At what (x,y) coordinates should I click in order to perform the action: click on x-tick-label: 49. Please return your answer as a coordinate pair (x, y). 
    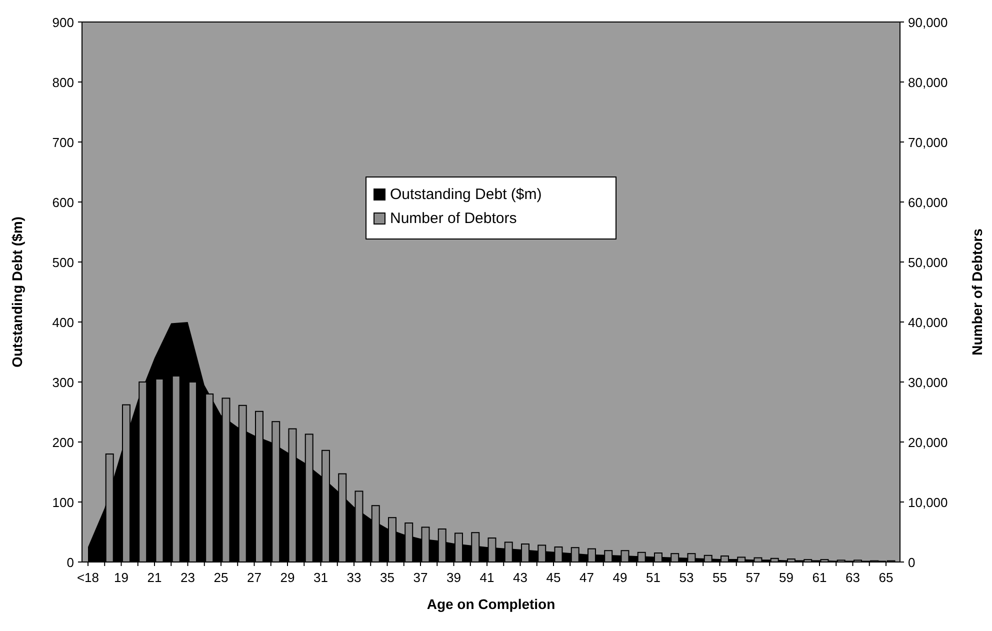
    Looking at the image, I should click on (620, 577).